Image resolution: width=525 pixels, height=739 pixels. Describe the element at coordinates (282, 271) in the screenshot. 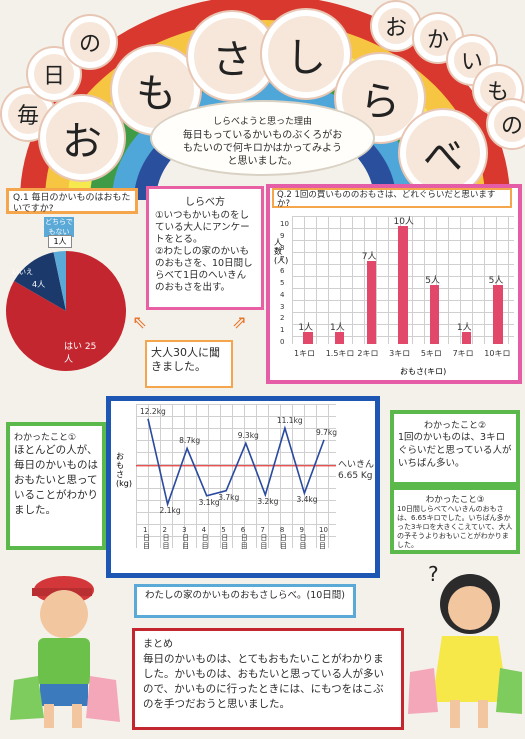

I see `y-tick-label: 6` at that location.